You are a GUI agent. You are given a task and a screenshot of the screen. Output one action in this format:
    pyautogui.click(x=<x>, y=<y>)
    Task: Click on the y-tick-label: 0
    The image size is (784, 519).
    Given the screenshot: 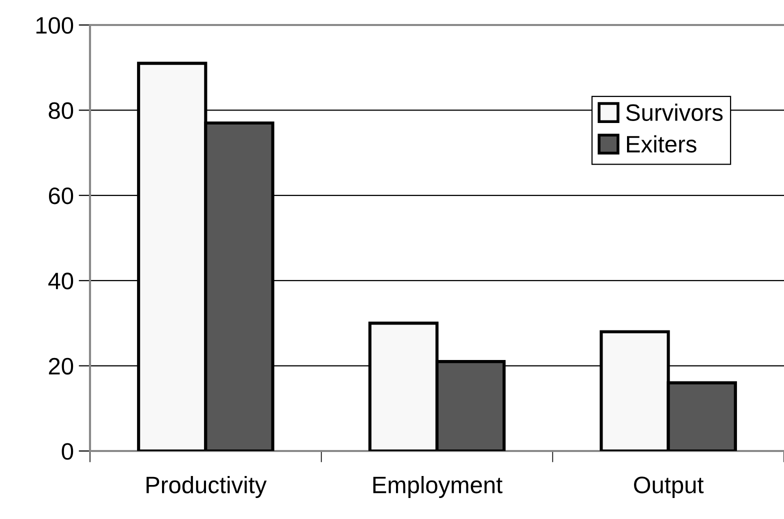 What is the action you would take?
    pyautogui.click(x=68, y=451)
    